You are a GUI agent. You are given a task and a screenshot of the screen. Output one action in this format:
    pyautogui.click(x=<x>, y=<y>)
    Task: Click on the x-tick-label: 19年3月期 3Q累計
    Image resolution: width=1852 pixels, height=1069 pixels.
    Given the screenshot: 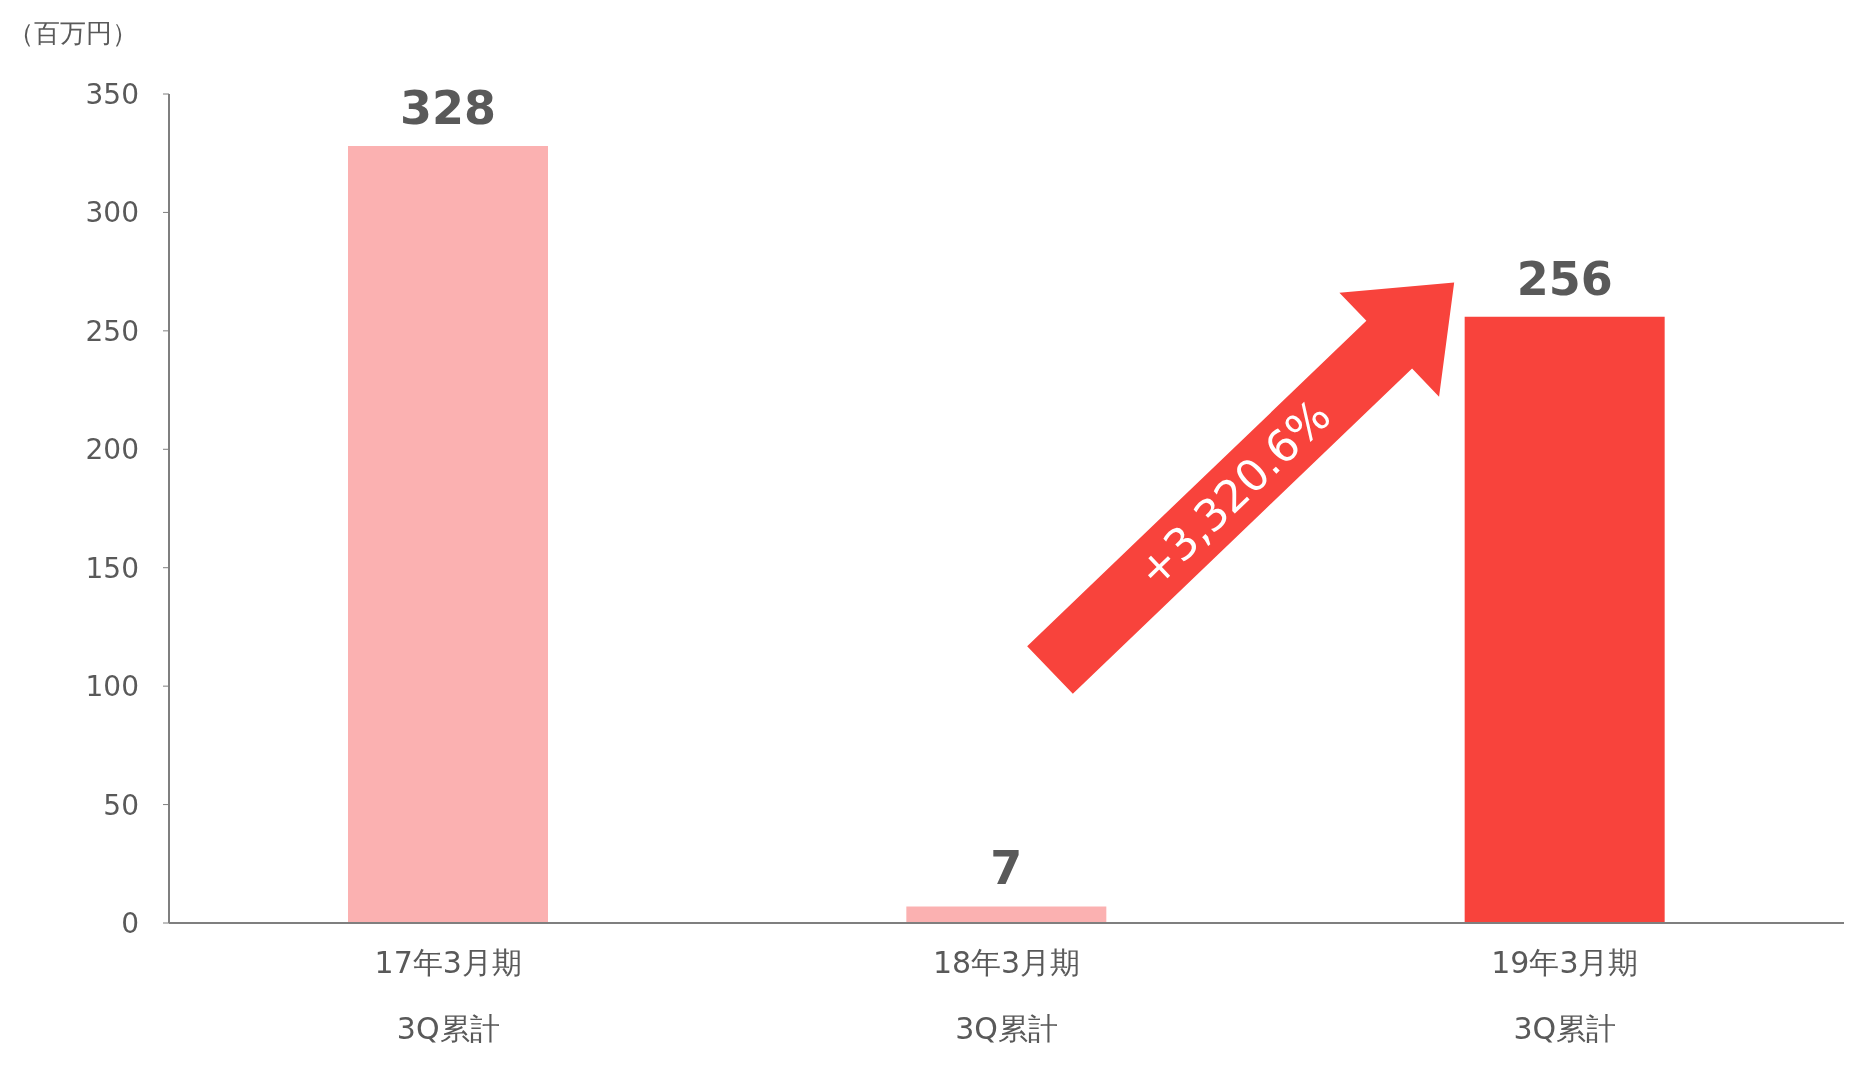 What is the action you would take?
    pyautogui.click(x=1565, y=995)
    